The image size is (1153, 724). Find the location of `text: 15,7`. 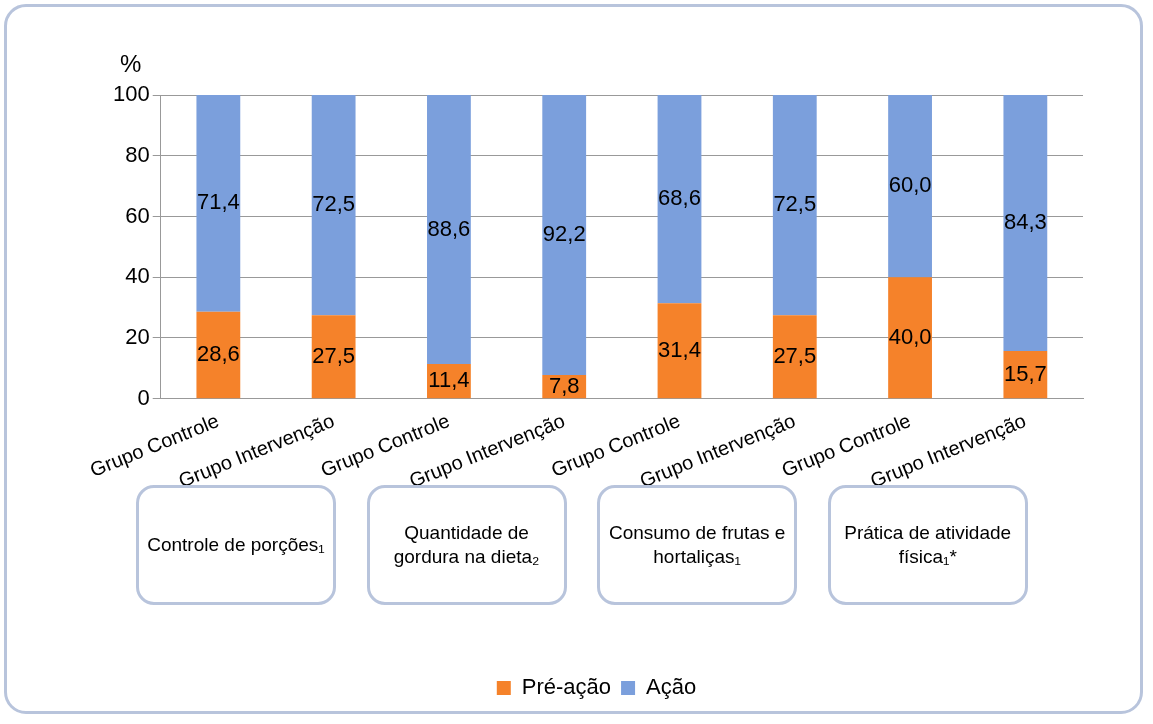

text: 15,7 is located at coordinates (1025, 373).